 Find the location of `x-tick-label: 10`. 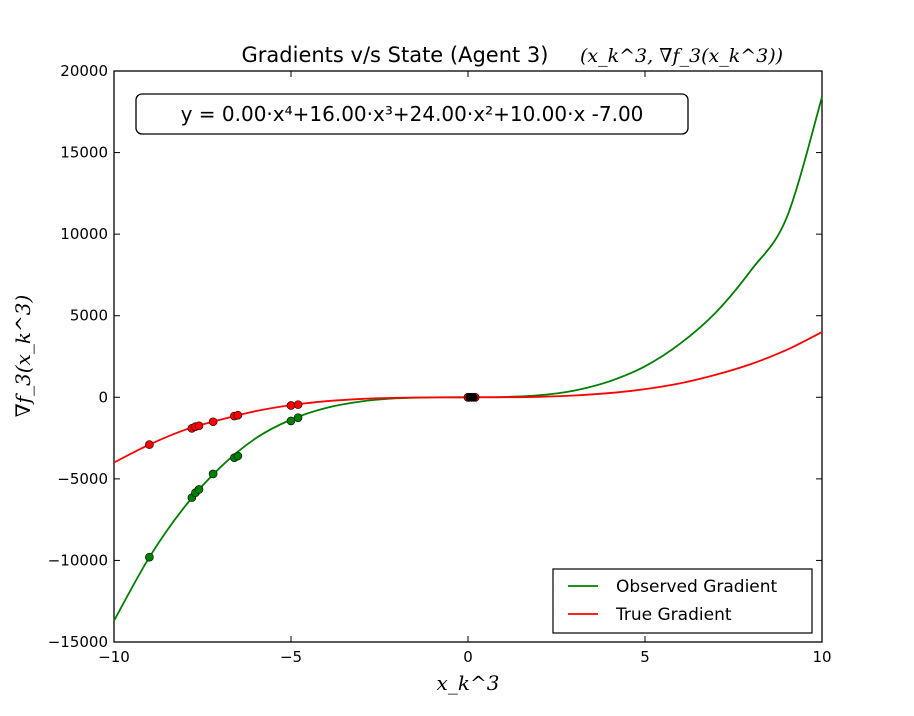

x-tick-label: 10 is located at coordinates (821, 657).